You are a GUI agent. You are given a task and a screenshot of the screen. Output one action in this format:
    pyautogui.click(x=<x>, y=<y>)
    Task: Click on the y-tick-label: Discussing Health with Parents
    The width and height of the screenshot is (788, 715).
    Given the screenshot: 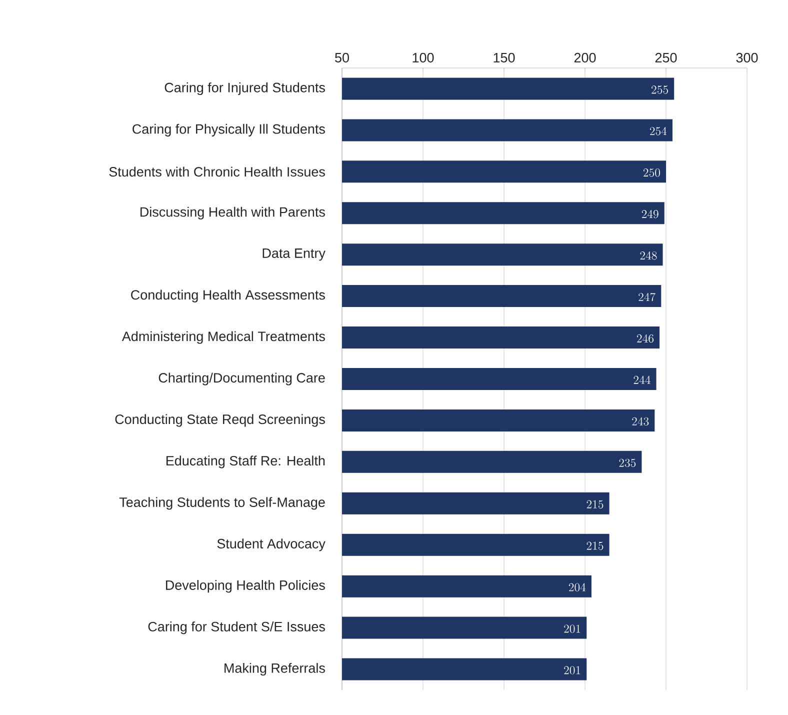 What is the action you would take?
    pyautogui.click(x=232, y=213)
    